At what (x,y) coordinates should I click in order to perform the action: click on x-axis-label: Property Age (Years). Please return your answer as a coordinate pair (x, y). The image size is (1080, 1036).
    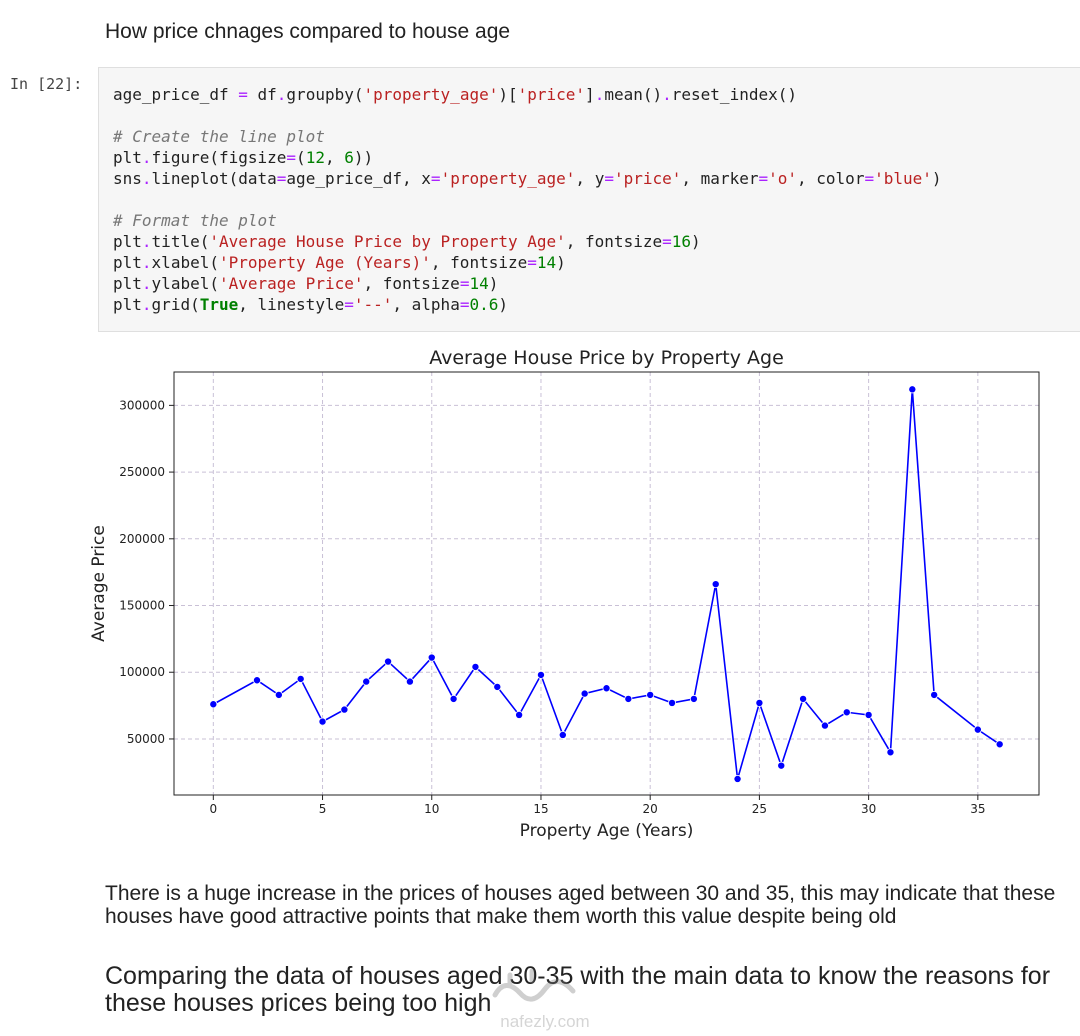
    Looking at the image, I should click on (607, 831).